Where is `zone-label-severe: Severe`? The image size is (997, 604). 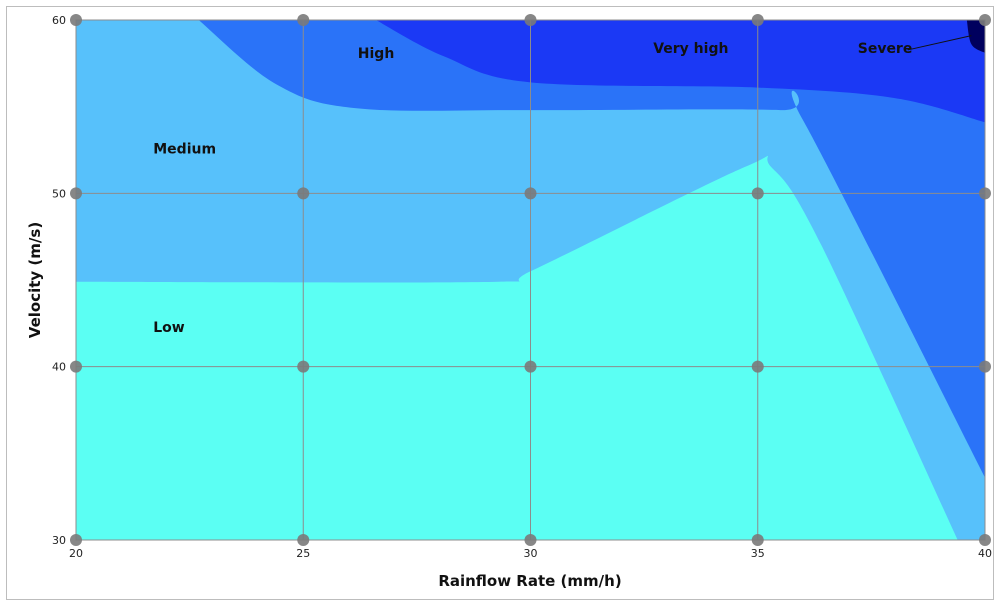 zone-label-severe: Severe is located at coordinates (885, 49).